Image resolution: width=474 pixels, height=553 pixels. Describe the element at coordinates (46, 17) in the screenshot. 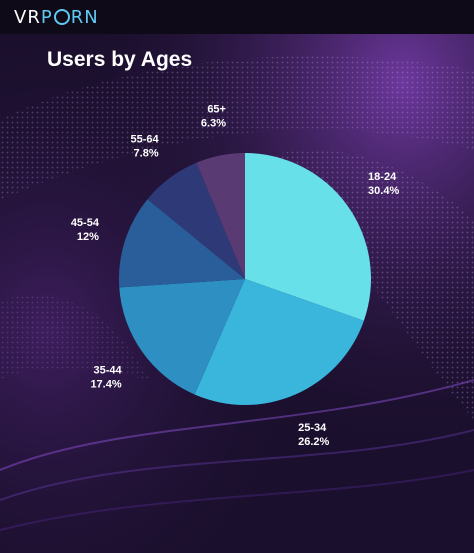

I see `logo-p: P` at that location.